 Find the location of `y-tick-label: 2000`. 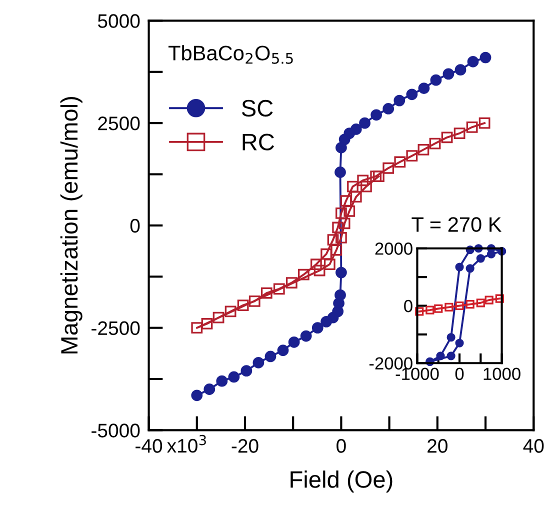

y-tick-label: 2000 is located at coordinates (393, 248).